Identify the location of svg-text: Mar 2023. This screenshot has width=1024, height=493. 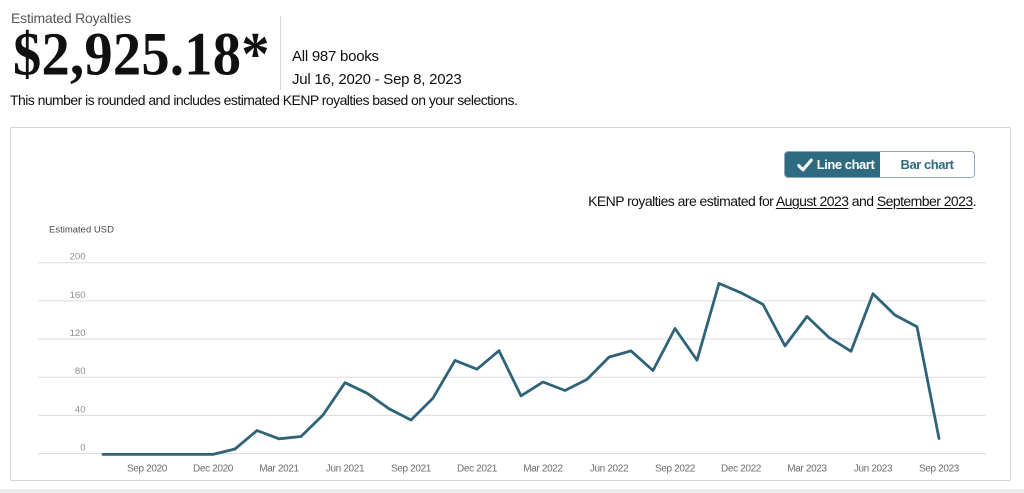
(807, 469).